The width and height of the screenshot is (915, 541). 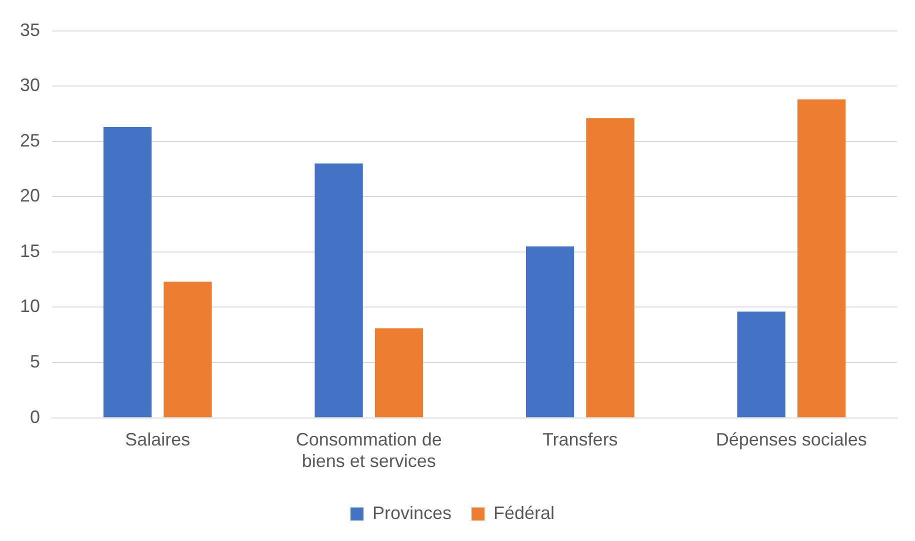 What do you see at coordinates (791, 440) in the screenshot?
I see `x-tick-label: Dépenses sociales` at bounding box center [791, 440].